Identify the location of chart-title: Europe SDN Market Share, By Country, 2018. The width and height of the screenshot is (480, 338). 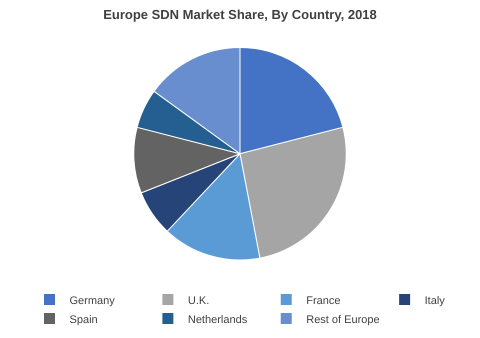
(240, 14).